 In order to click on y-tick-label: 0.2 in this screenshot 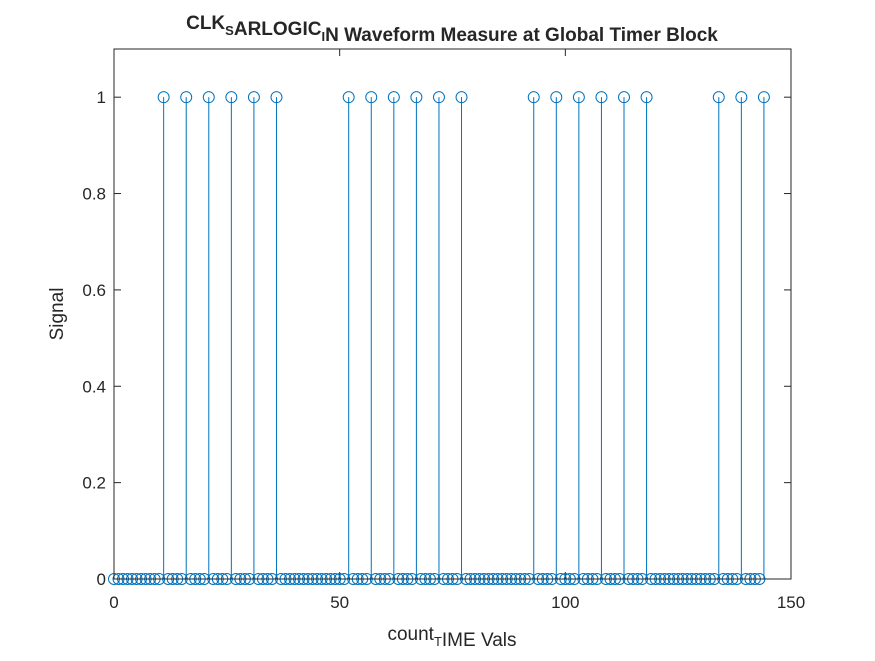, I will do `click(94, 483)`.